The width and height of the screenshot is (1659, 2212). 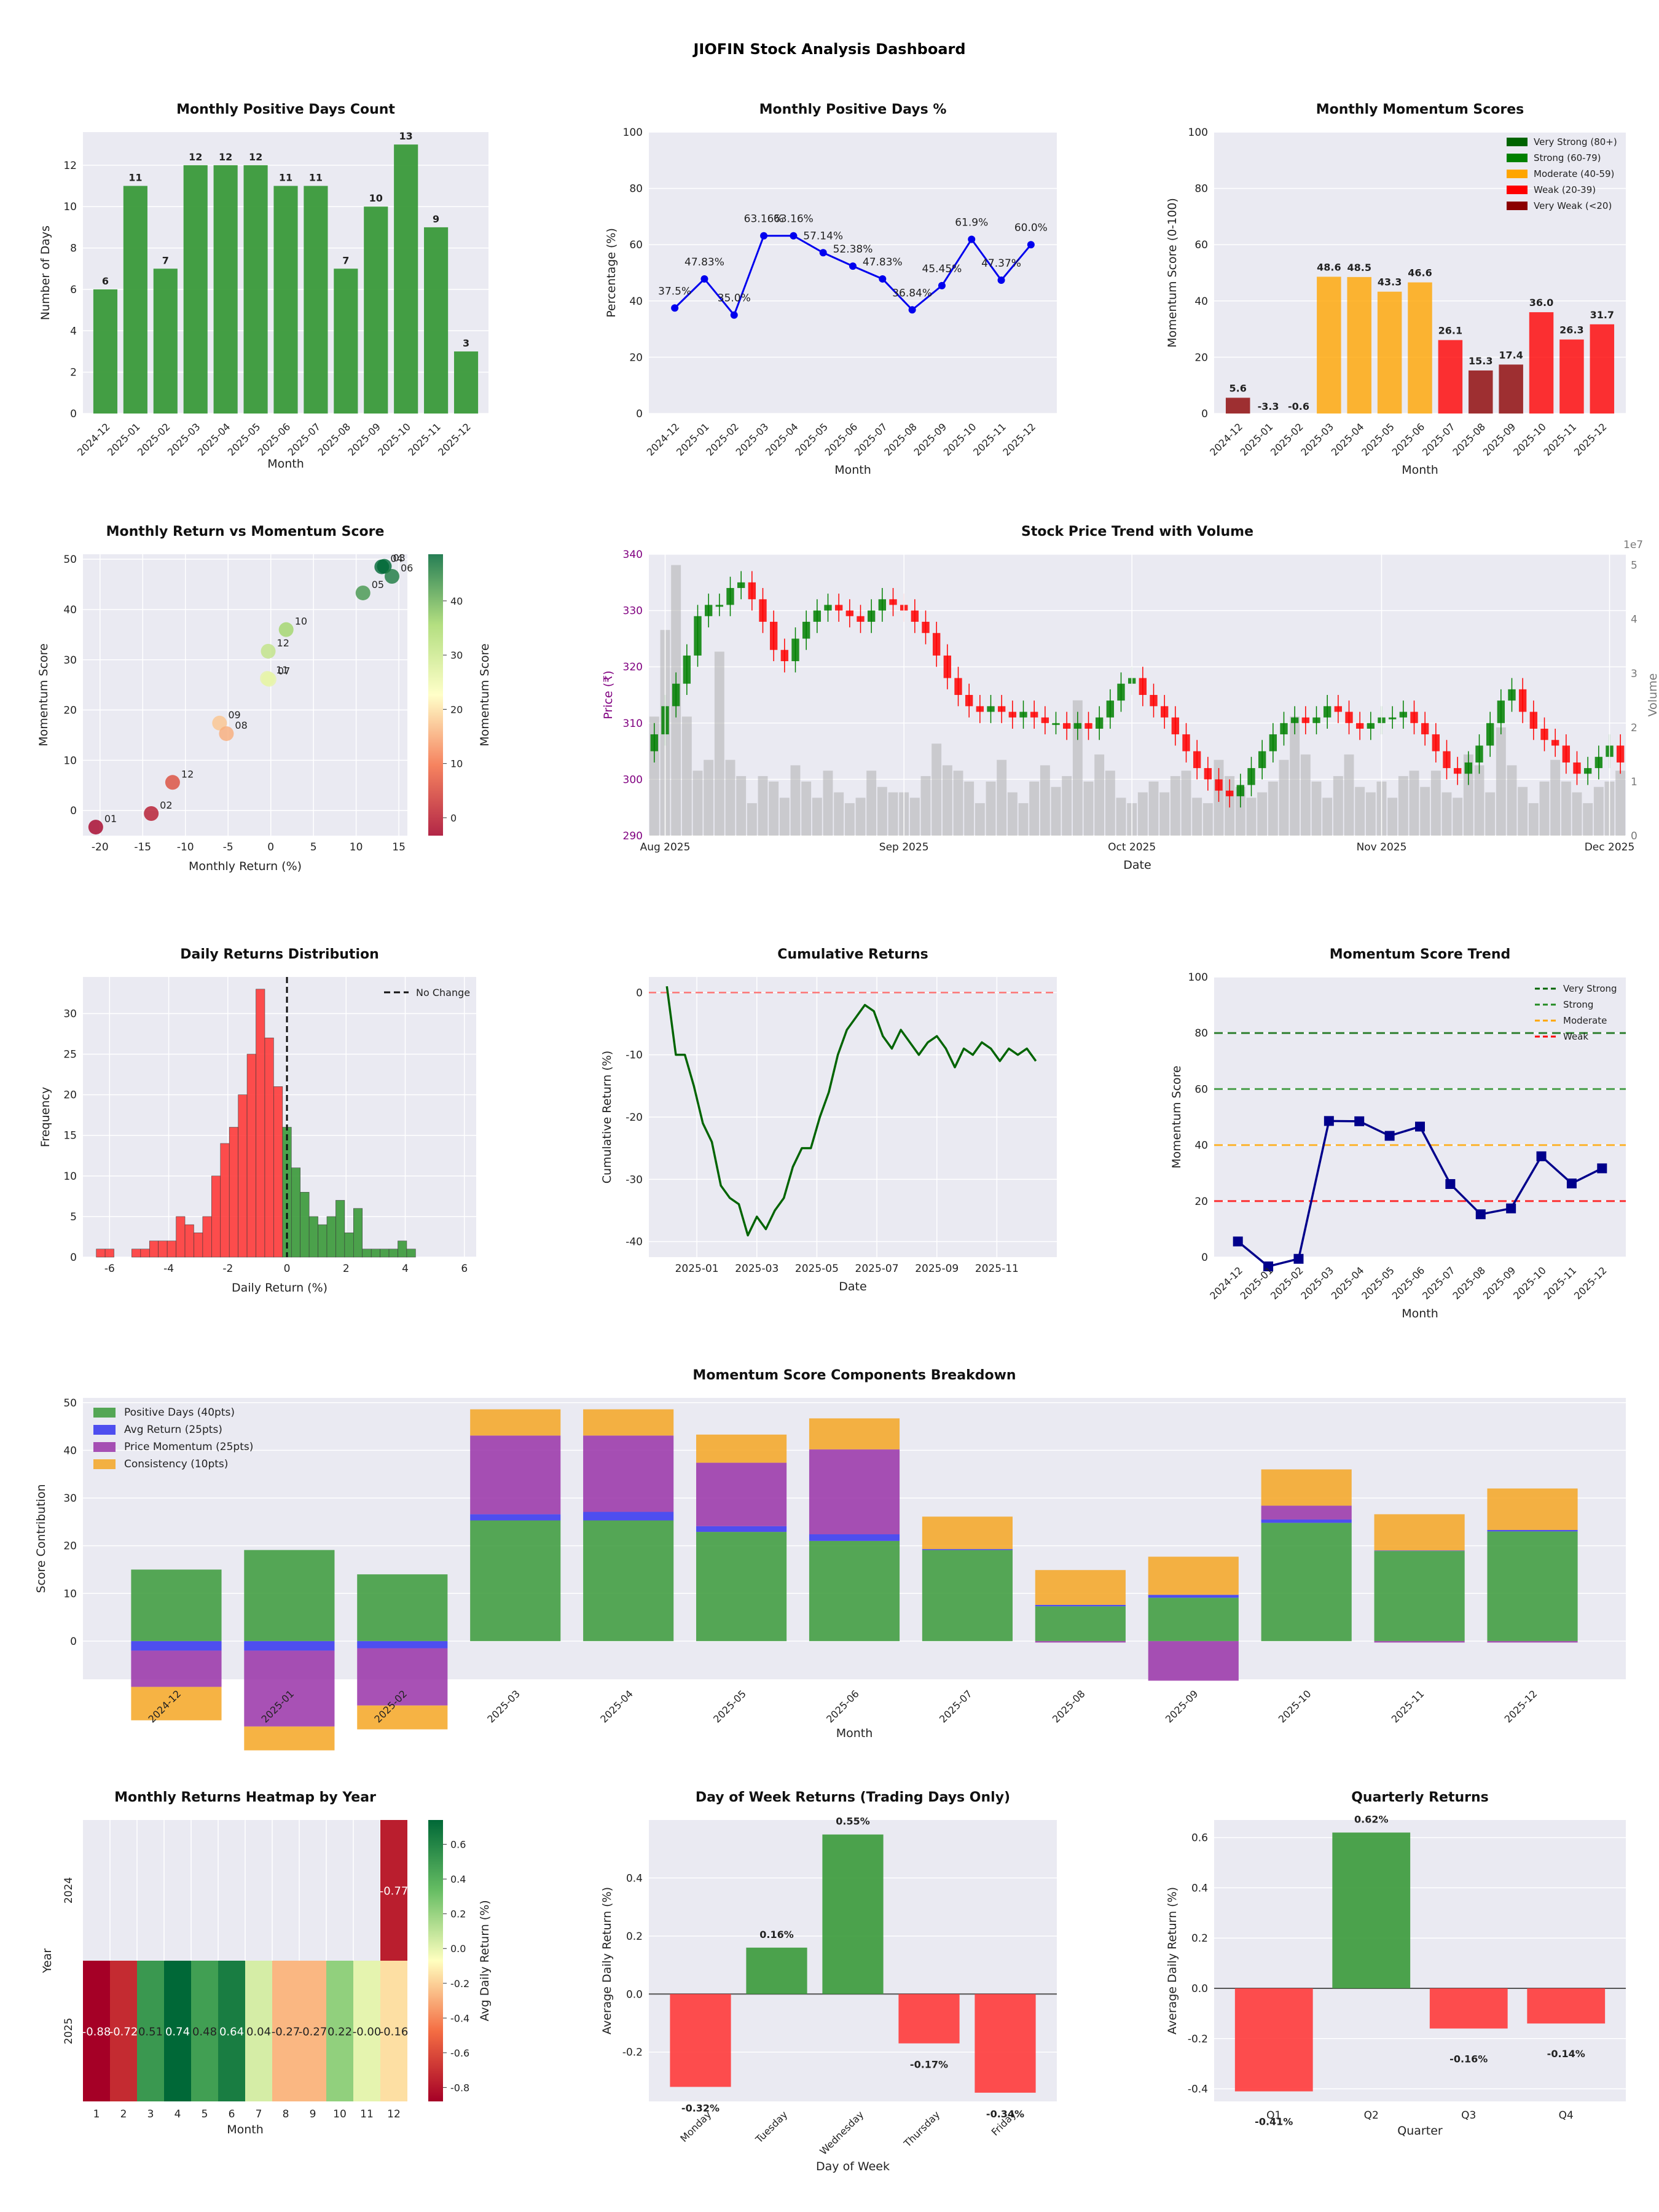 What do you see at coordinates (124, 439) in the screenshot?
I see `x-tick-label: 2025-01` at bounding box center [124, 439].